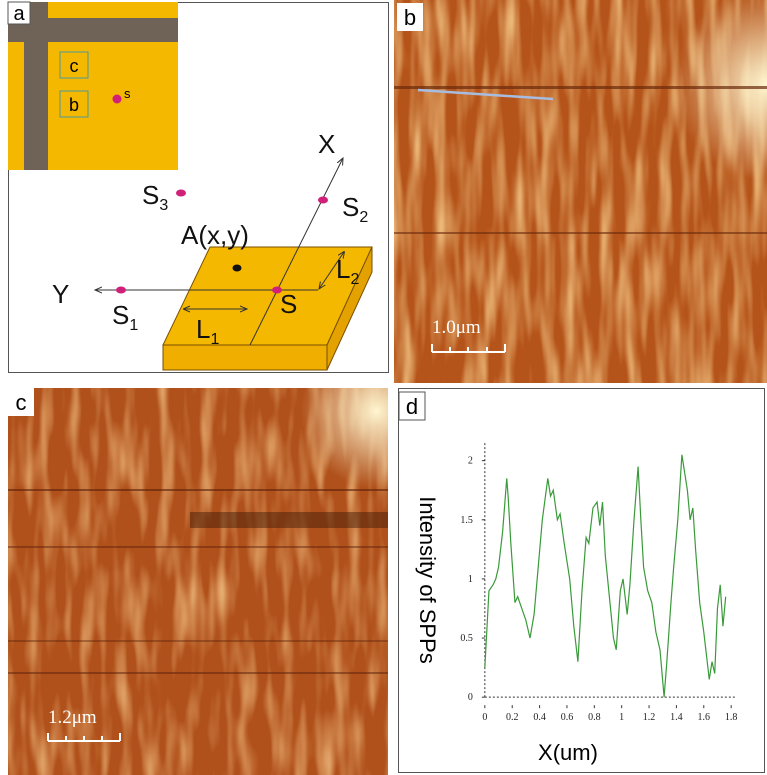 This screenshot has width=767, height=775. Describe the element at coordinates (215, 235) in the screenshot. I see `diagram-label: A(x,y)` at that location.